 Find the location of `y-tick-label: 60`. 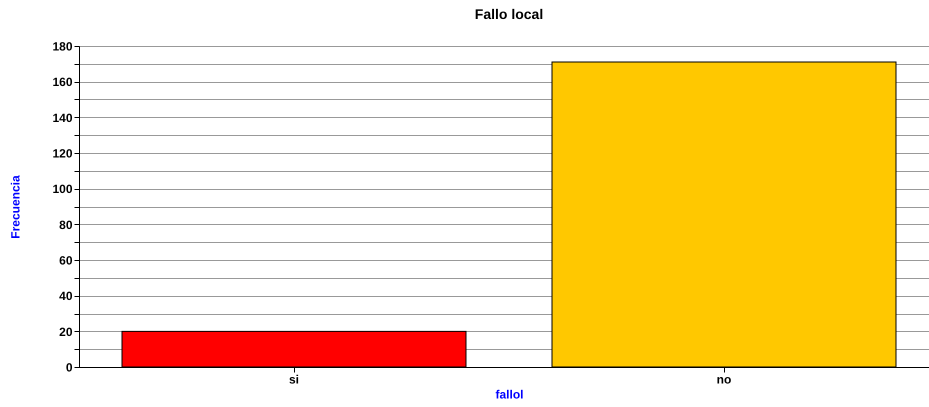

y-tick-label: 60 is located at coordinates (66, 261).